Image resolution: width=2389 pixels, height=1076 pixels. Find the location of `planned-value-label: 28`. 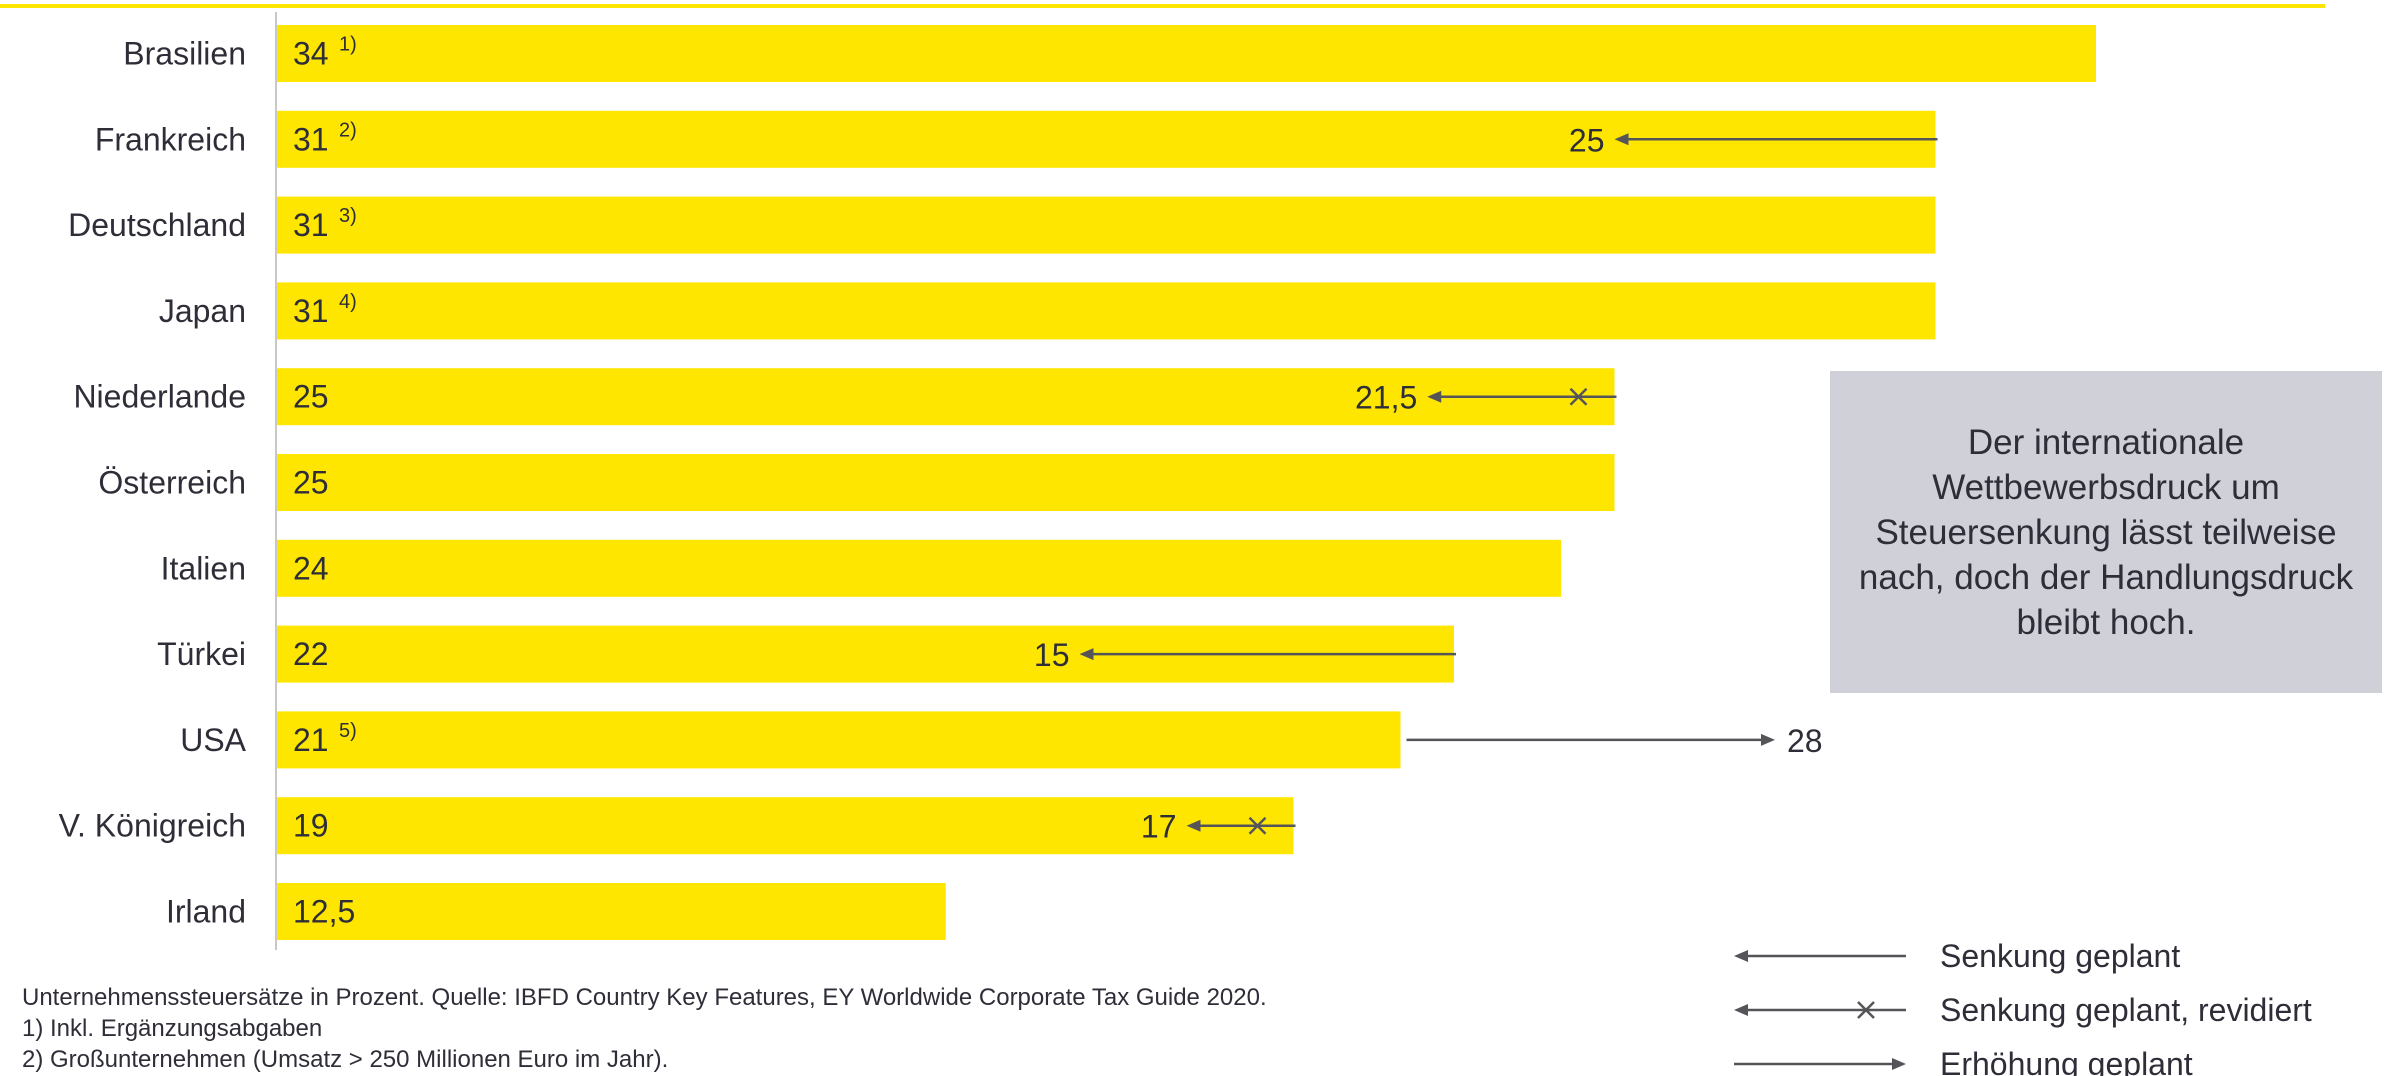

planned-value-label: 28 is located at coordinates (1805, 741).